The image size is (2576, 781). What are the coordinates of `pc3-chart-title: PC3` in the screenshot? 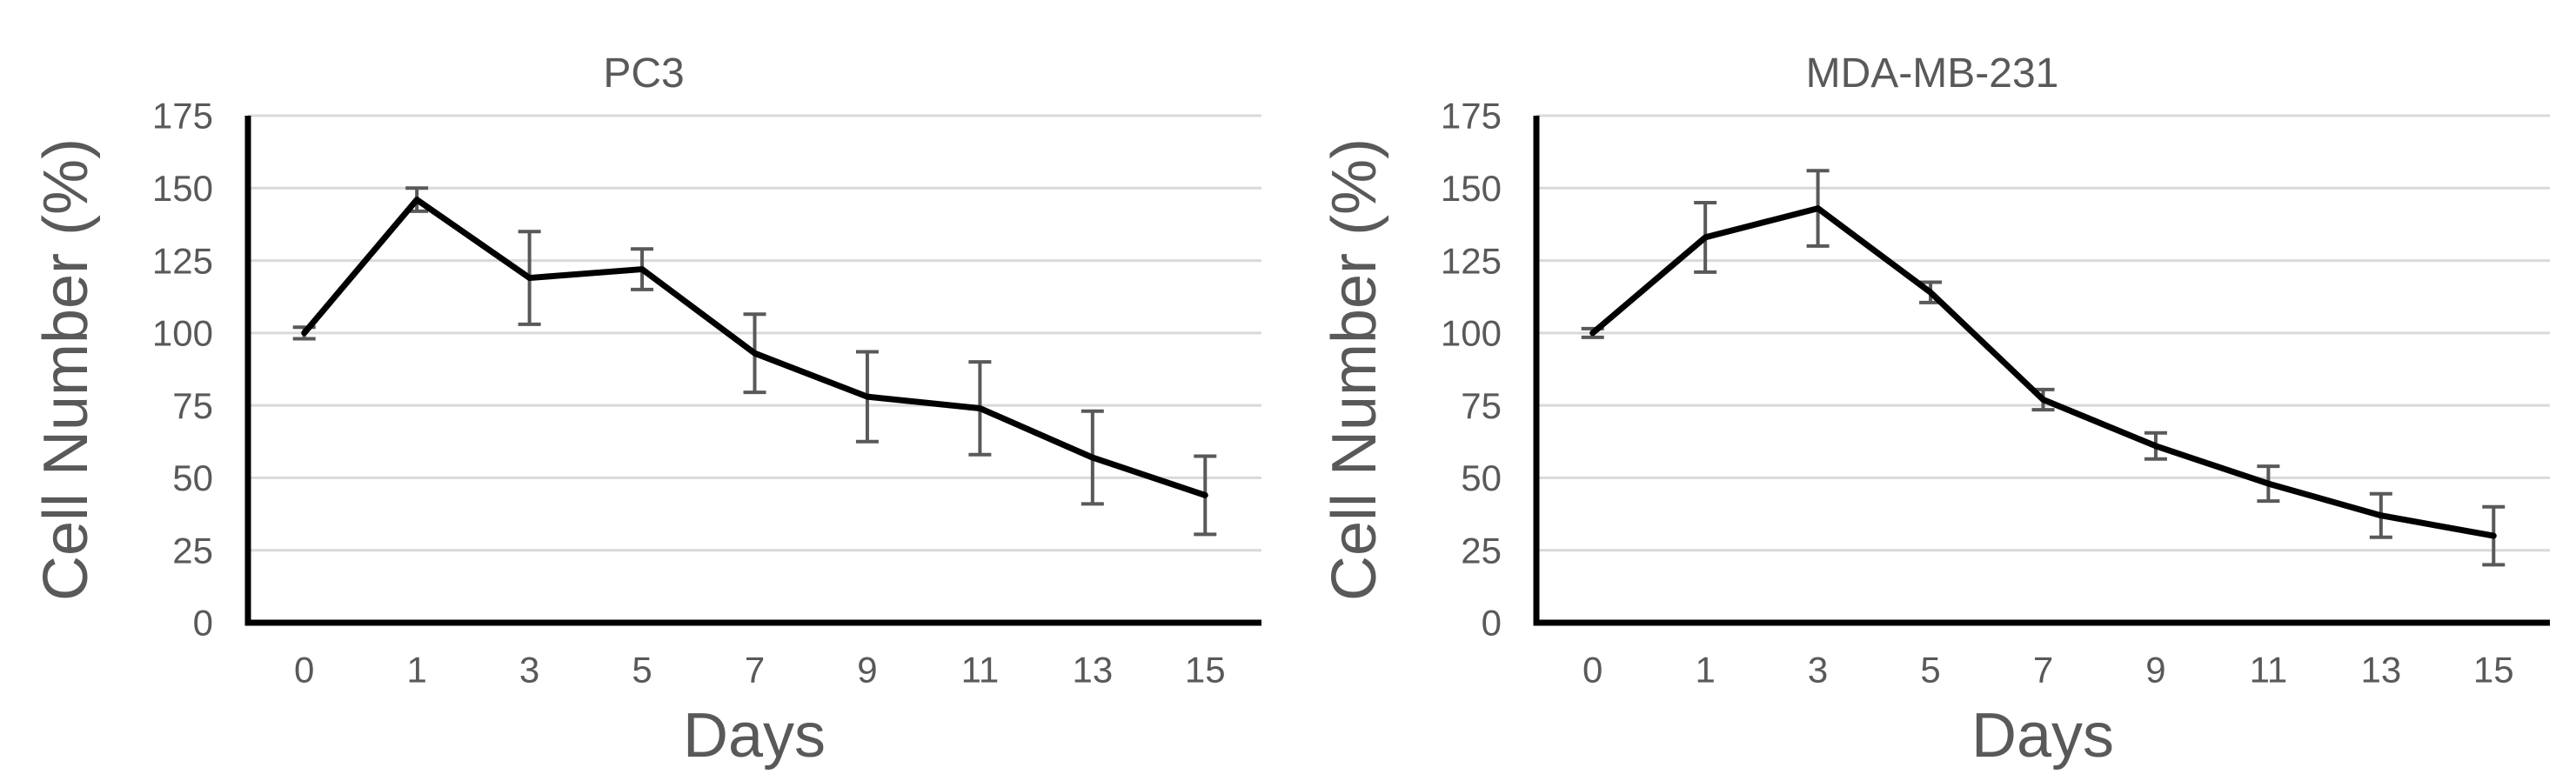 It's located at (643, 73).